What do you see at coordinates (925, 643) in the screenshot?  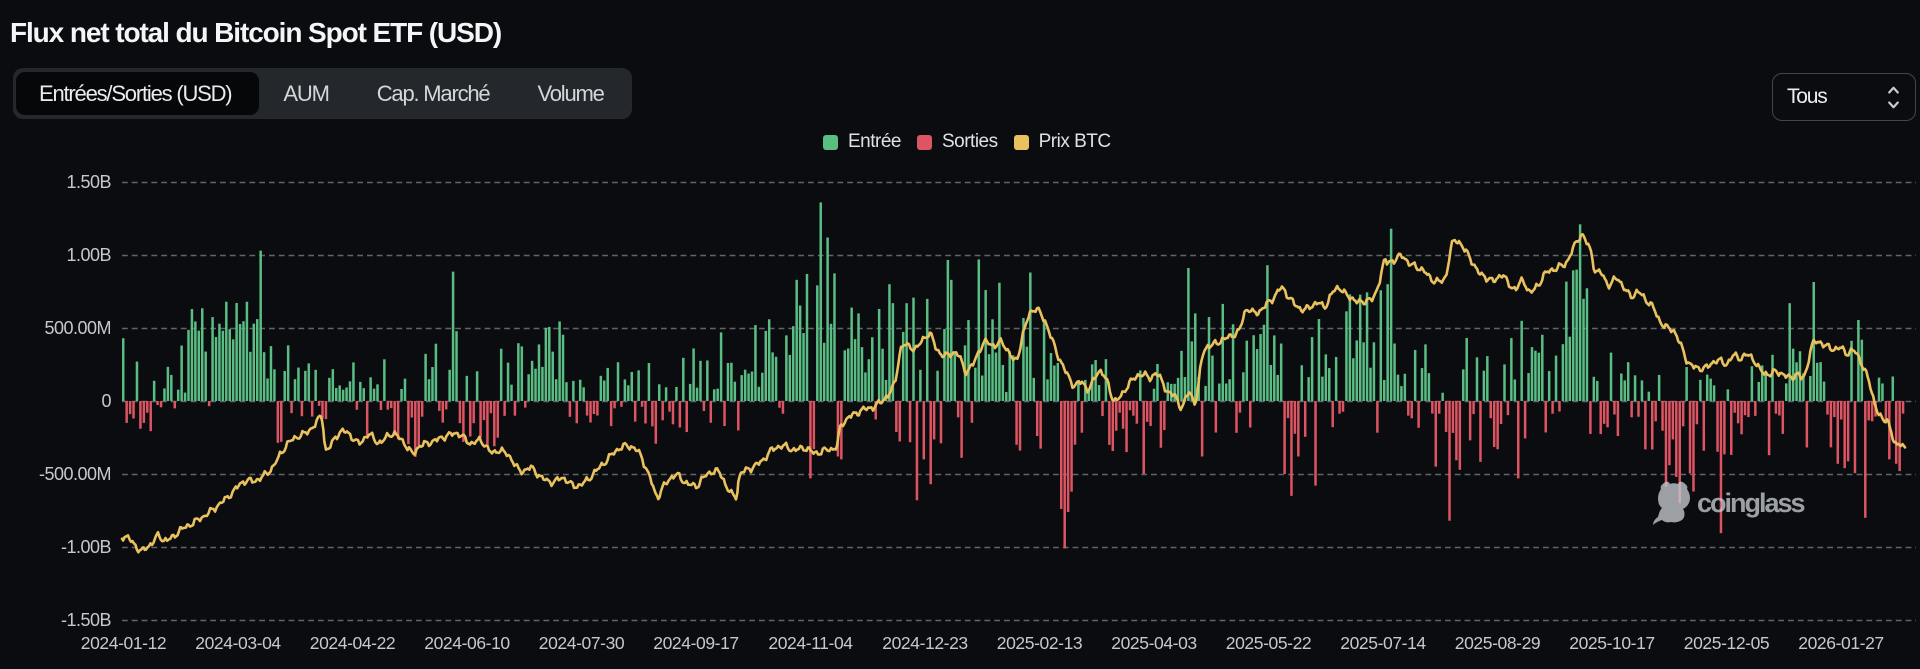 I see `svg-text: 2024-12-23` at bounding box center [925, 643].